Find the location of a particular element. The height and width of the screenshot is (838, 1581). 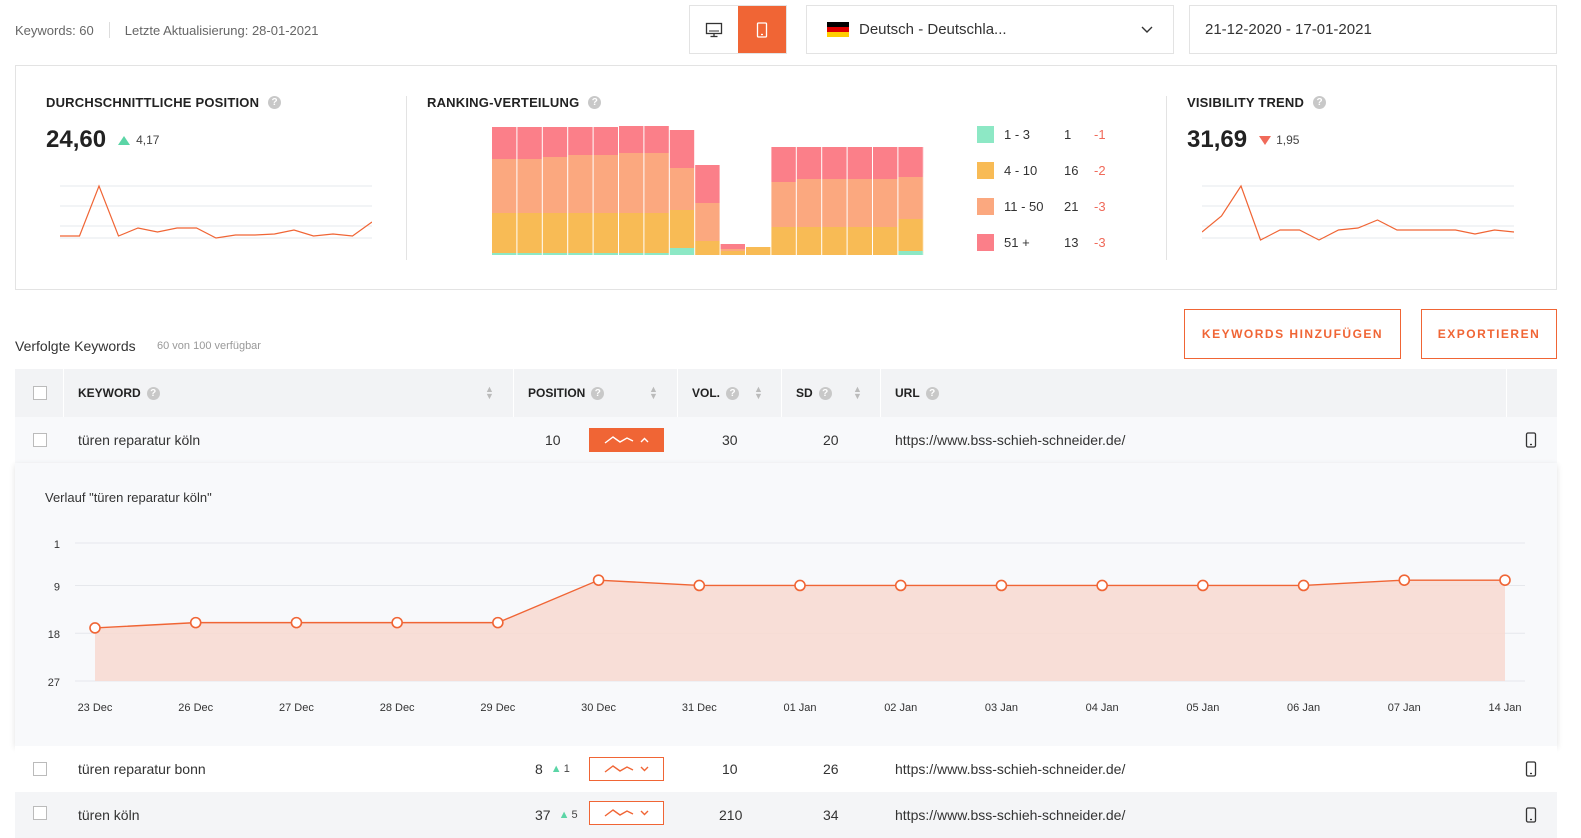

position-change: ▲5 is located at coordinates (568, 815).